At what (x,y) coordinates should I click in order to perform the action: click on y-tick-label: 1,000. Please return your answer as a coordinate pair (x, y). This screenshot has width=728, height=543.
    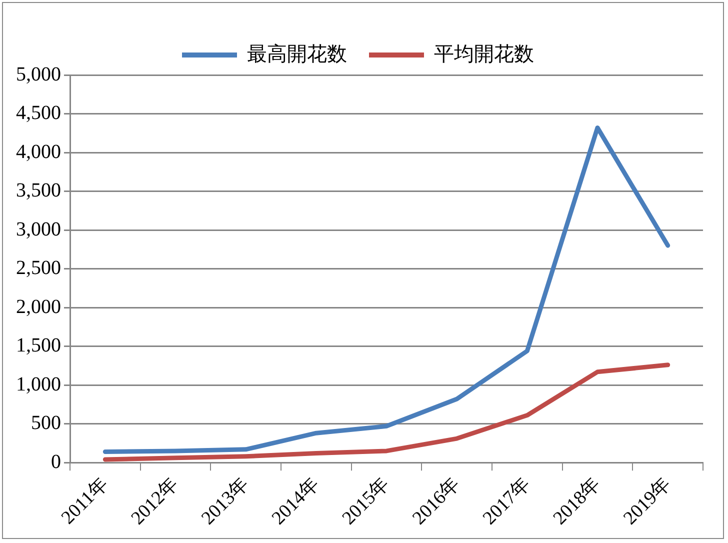
    Looking at the image, I should click on (38, 384).